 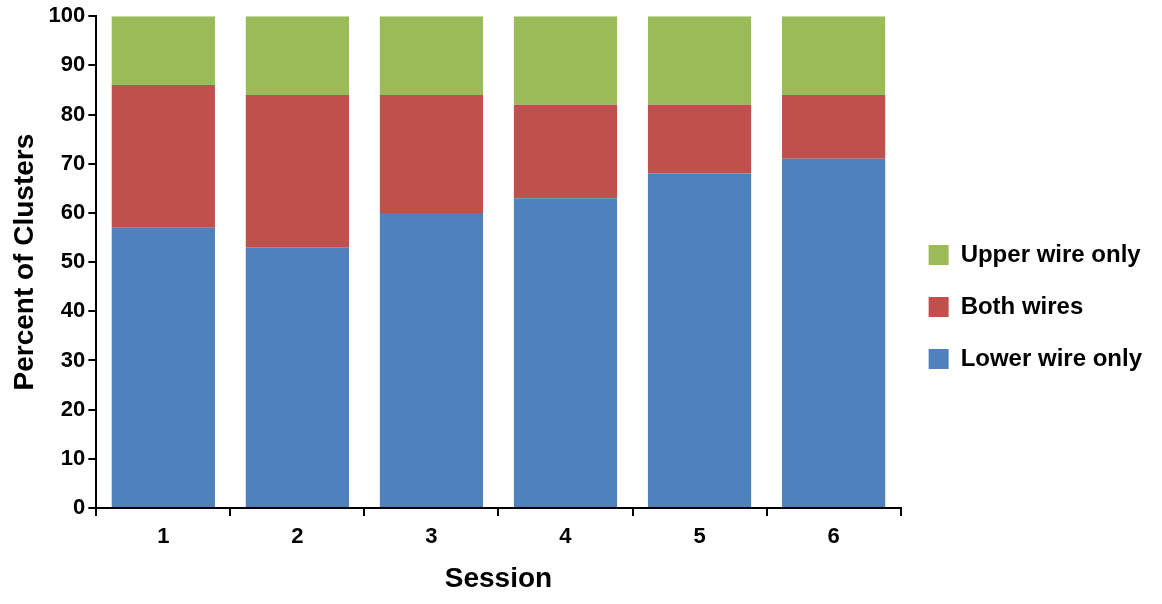 I want to click on y-tick-label: 70, so click(x=73, y=162).